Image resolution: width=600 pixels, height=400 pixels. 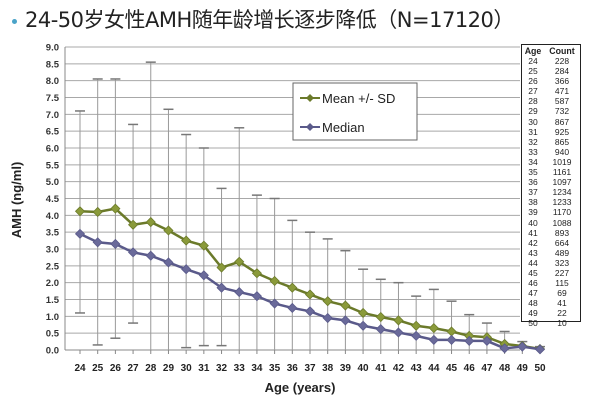 I want to click on count-cell: 587, so click(x=562, y=101).